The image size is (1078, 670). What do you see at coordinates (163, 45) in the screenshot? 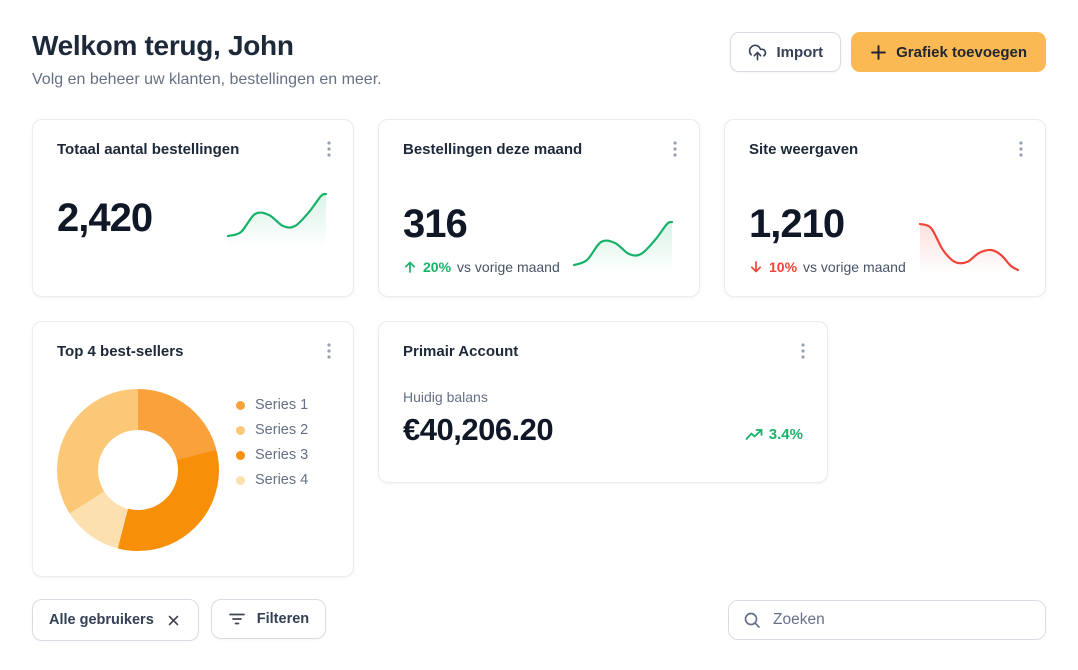
I see `page-title: Welkom terug, John` at bounding box center [163, 45].